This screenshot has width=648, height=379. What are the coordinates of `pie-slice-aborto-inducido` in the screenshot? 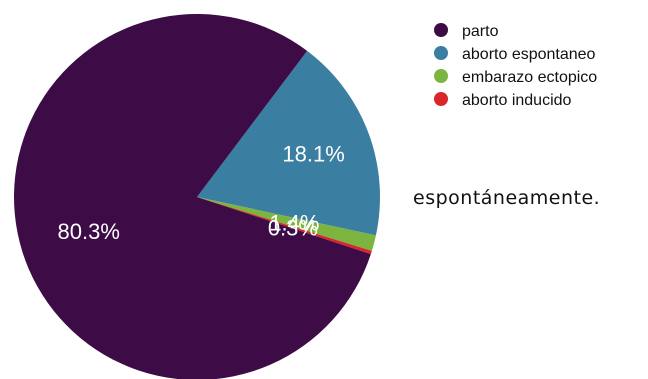 It's located at (284, 226).